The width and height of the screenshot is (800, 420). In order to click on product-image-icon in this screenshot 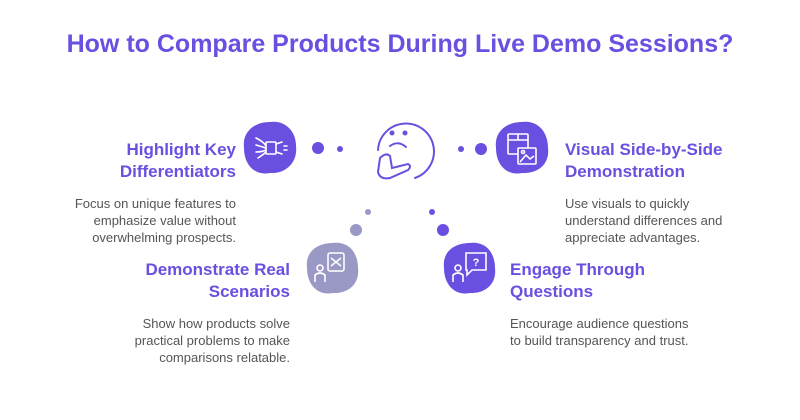, I will do `click(522, 147)`.